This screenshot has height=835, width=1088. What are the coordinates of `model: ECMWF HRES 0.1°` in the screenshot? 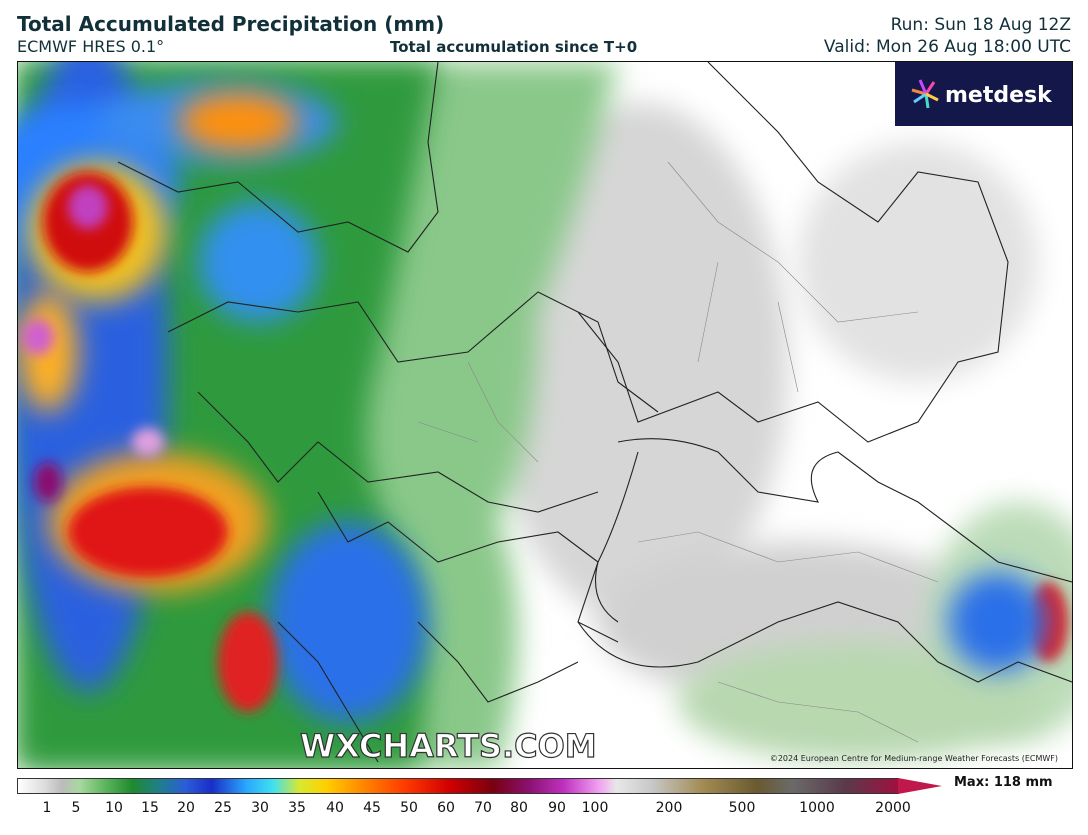 It's located at (91, 46).